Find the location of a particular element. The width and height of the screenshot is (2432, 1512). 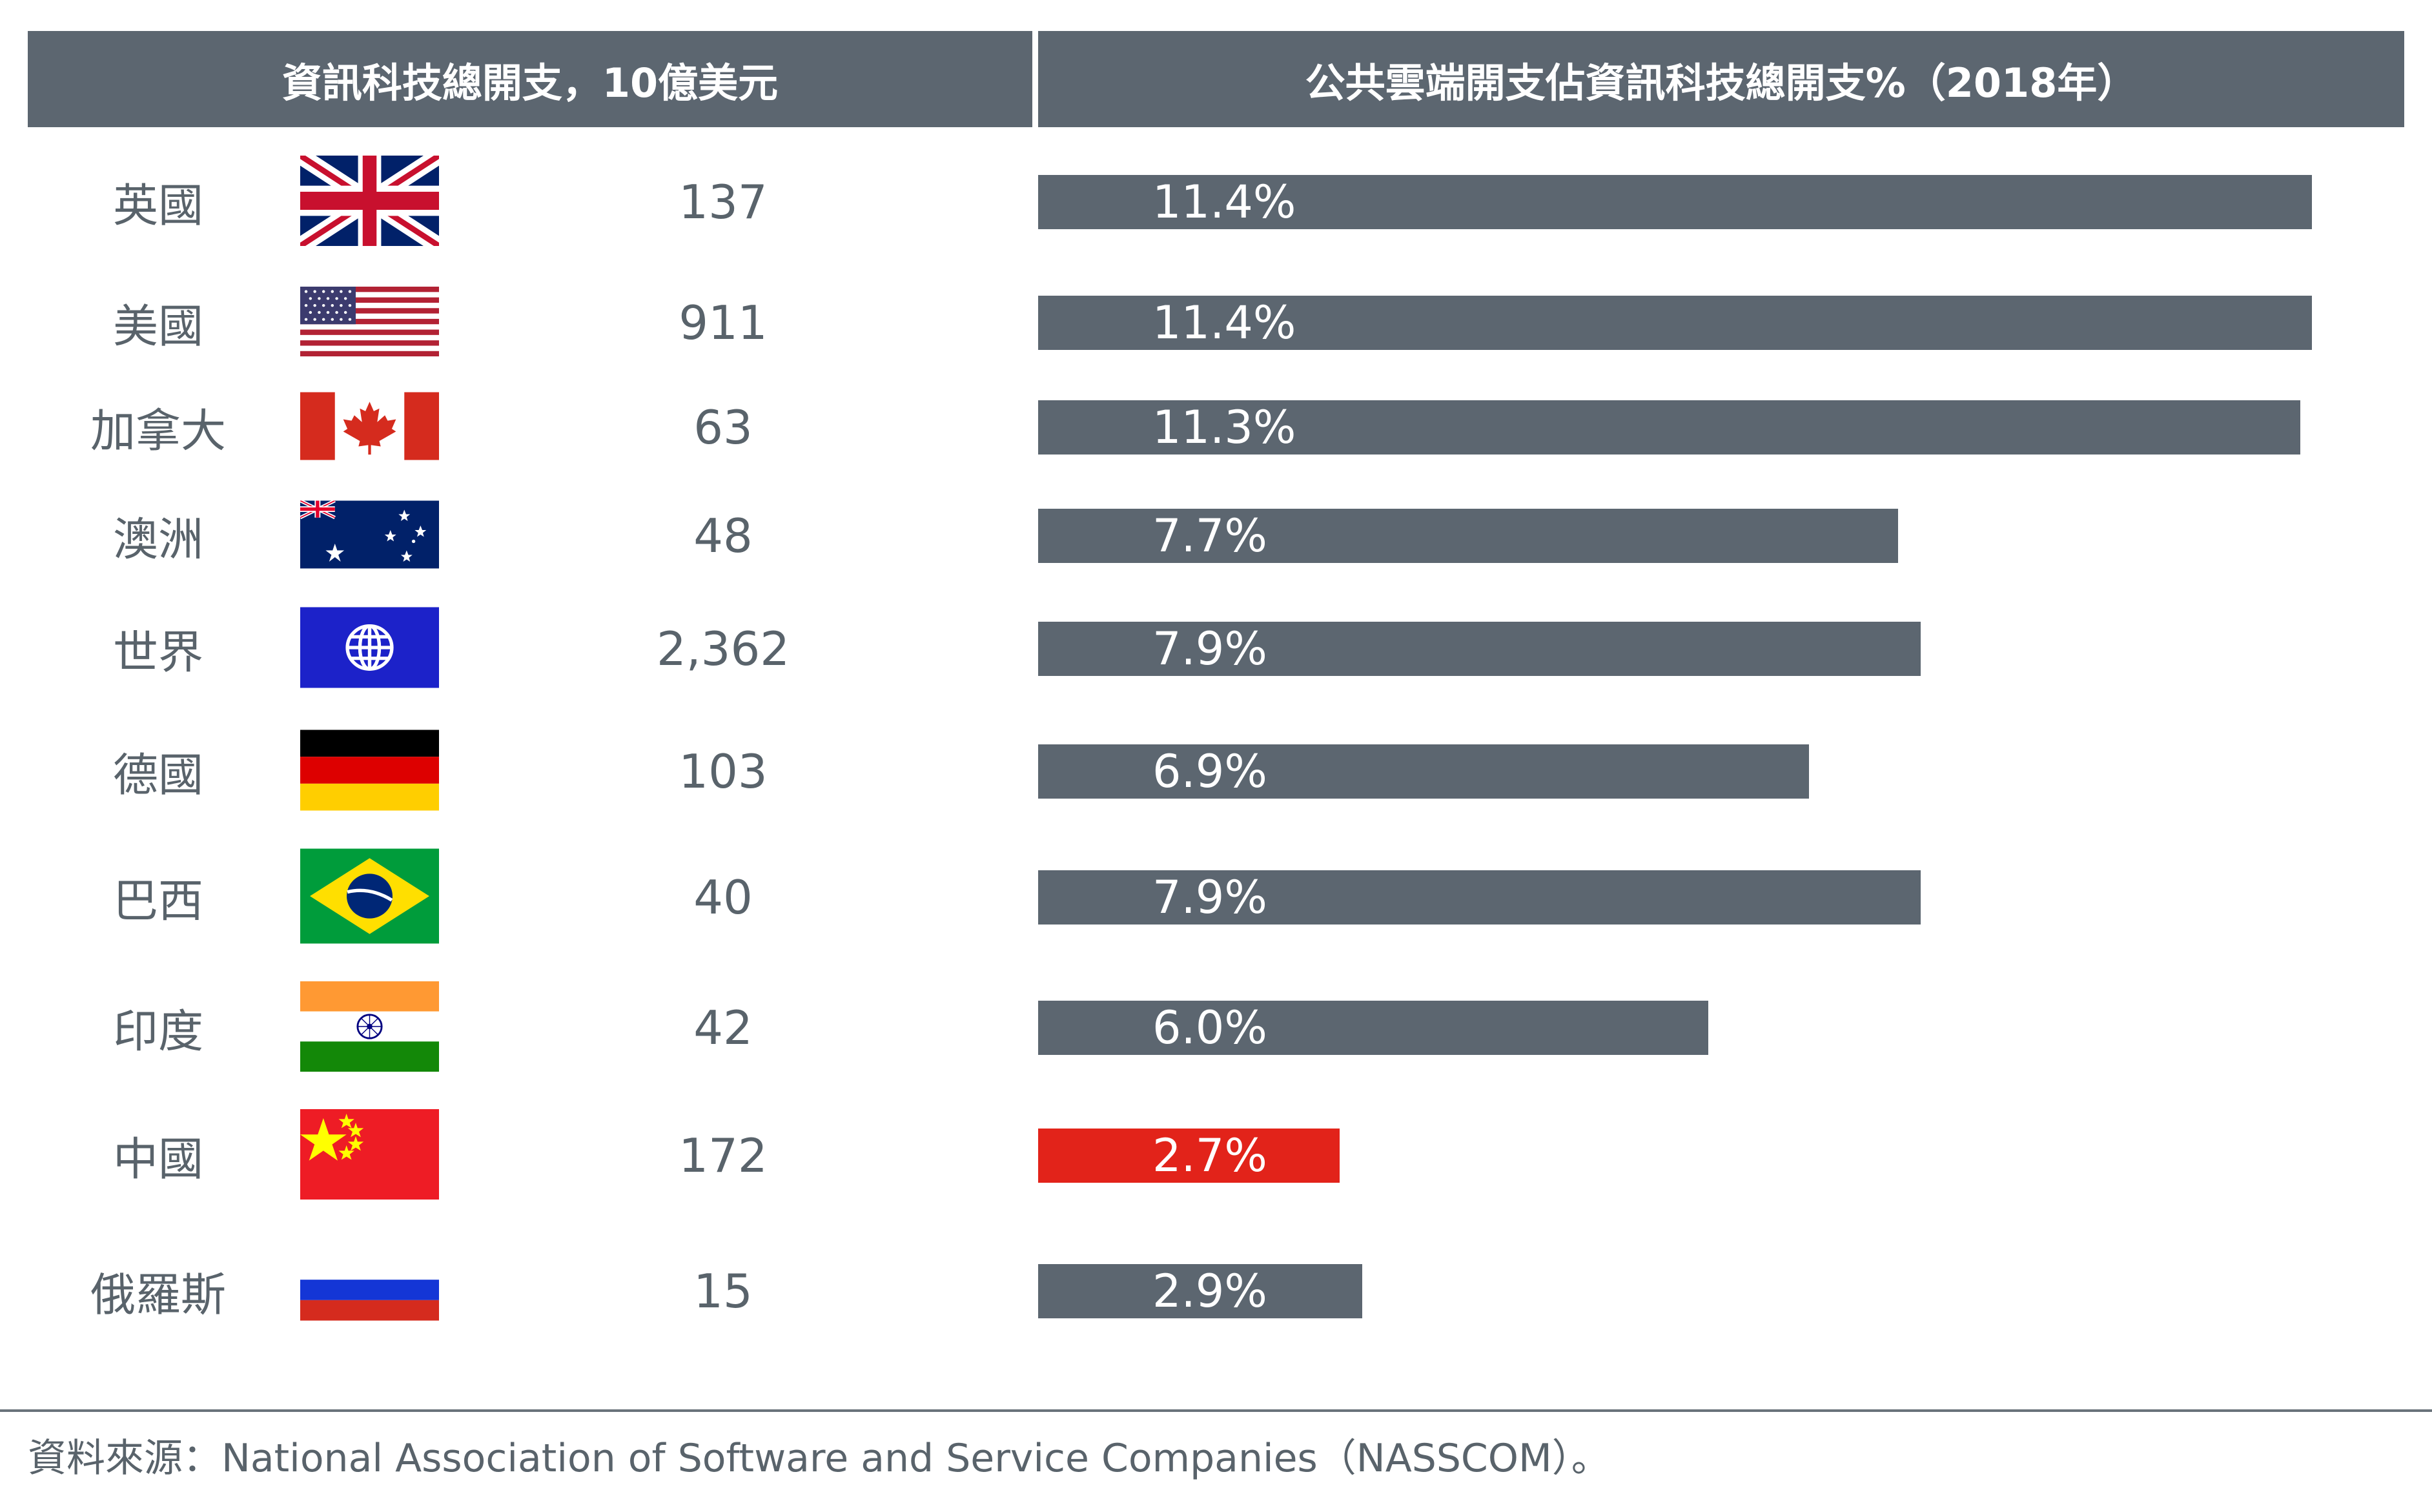

bar-value-label: 2.9% is located at coordinates (1209, 1291).